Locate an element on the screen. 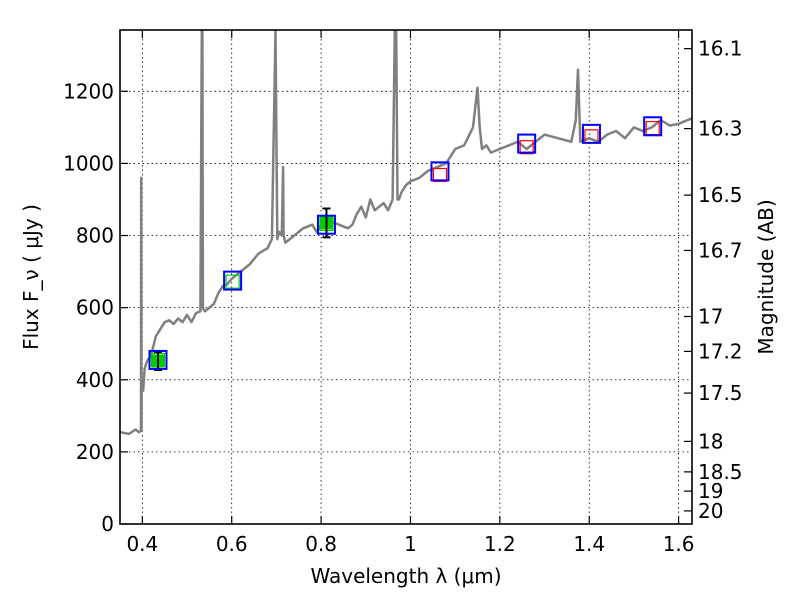  y2-tick-label: 17.2 is located at coordinates (720, 351).